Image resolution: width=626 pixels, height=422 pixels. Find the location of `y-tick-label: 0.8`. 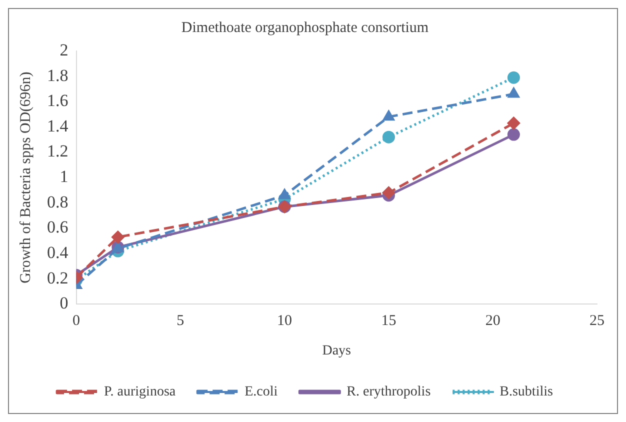

y-tick-label: 0.8 is located at coordinates (57, 202).